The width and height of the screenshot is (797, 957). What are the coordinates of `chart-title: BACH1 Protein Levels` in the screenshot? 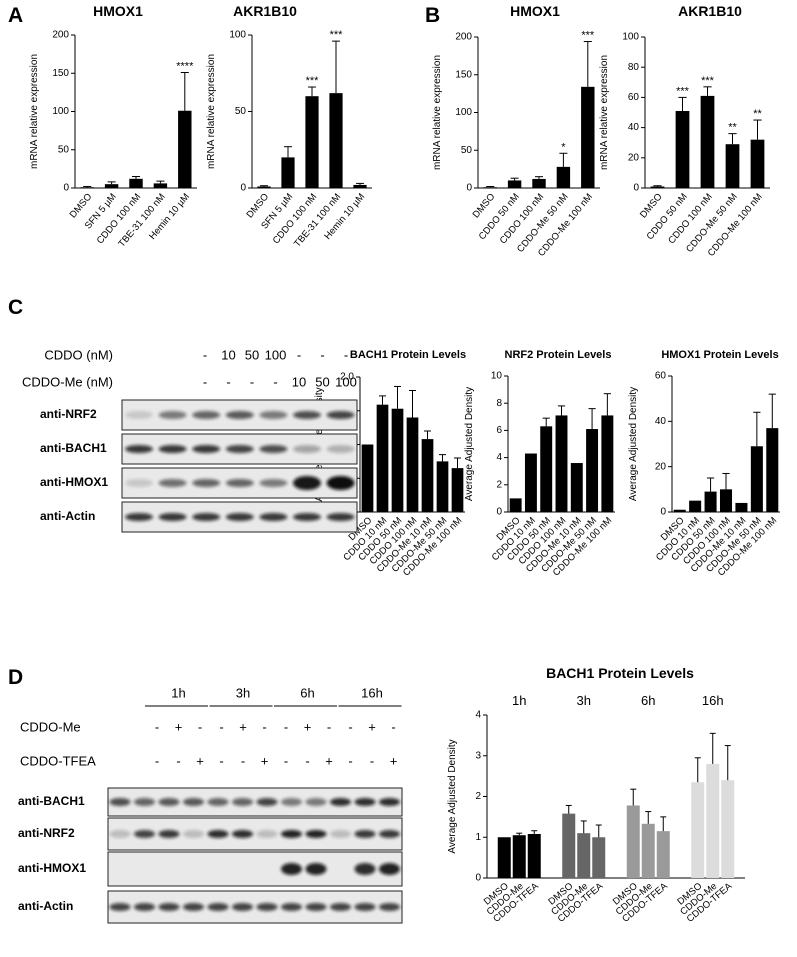 It's located at (408, 355).